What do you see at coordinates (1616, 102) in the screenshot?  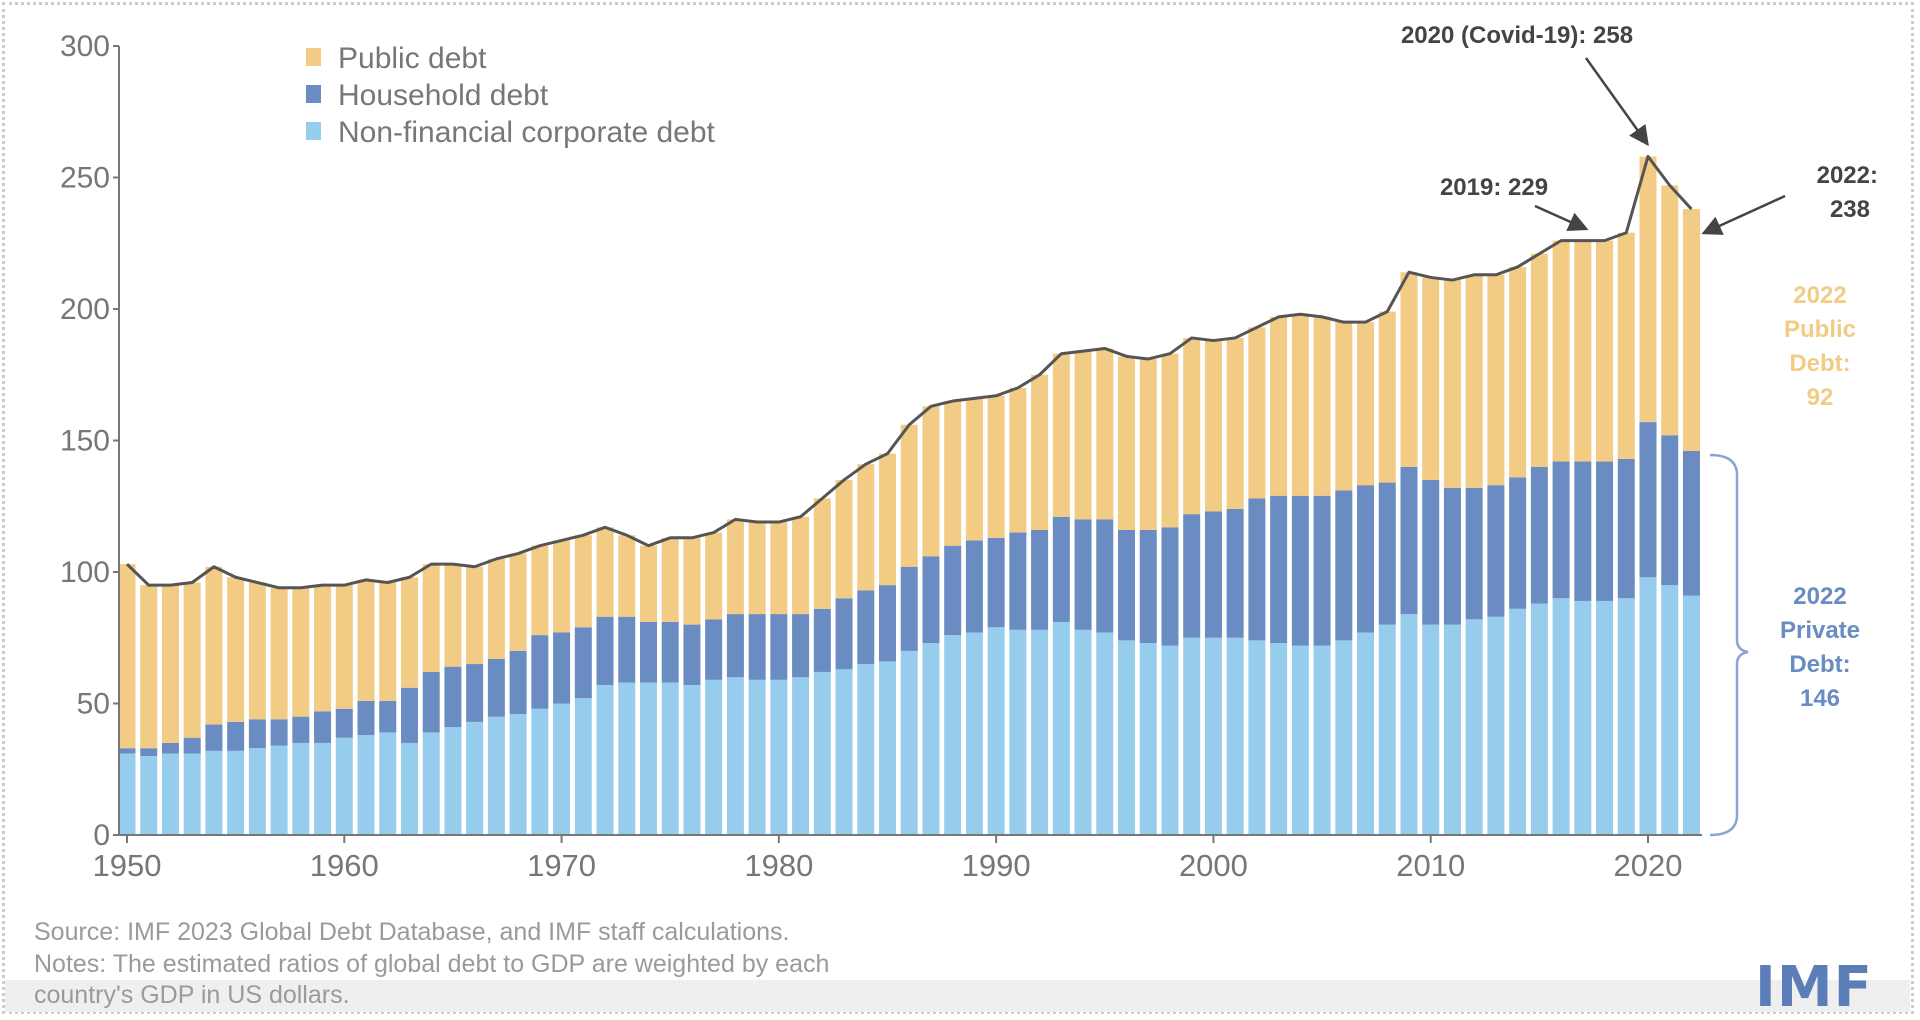 I see `arrow-covid` at bounding box center [1616, 102].